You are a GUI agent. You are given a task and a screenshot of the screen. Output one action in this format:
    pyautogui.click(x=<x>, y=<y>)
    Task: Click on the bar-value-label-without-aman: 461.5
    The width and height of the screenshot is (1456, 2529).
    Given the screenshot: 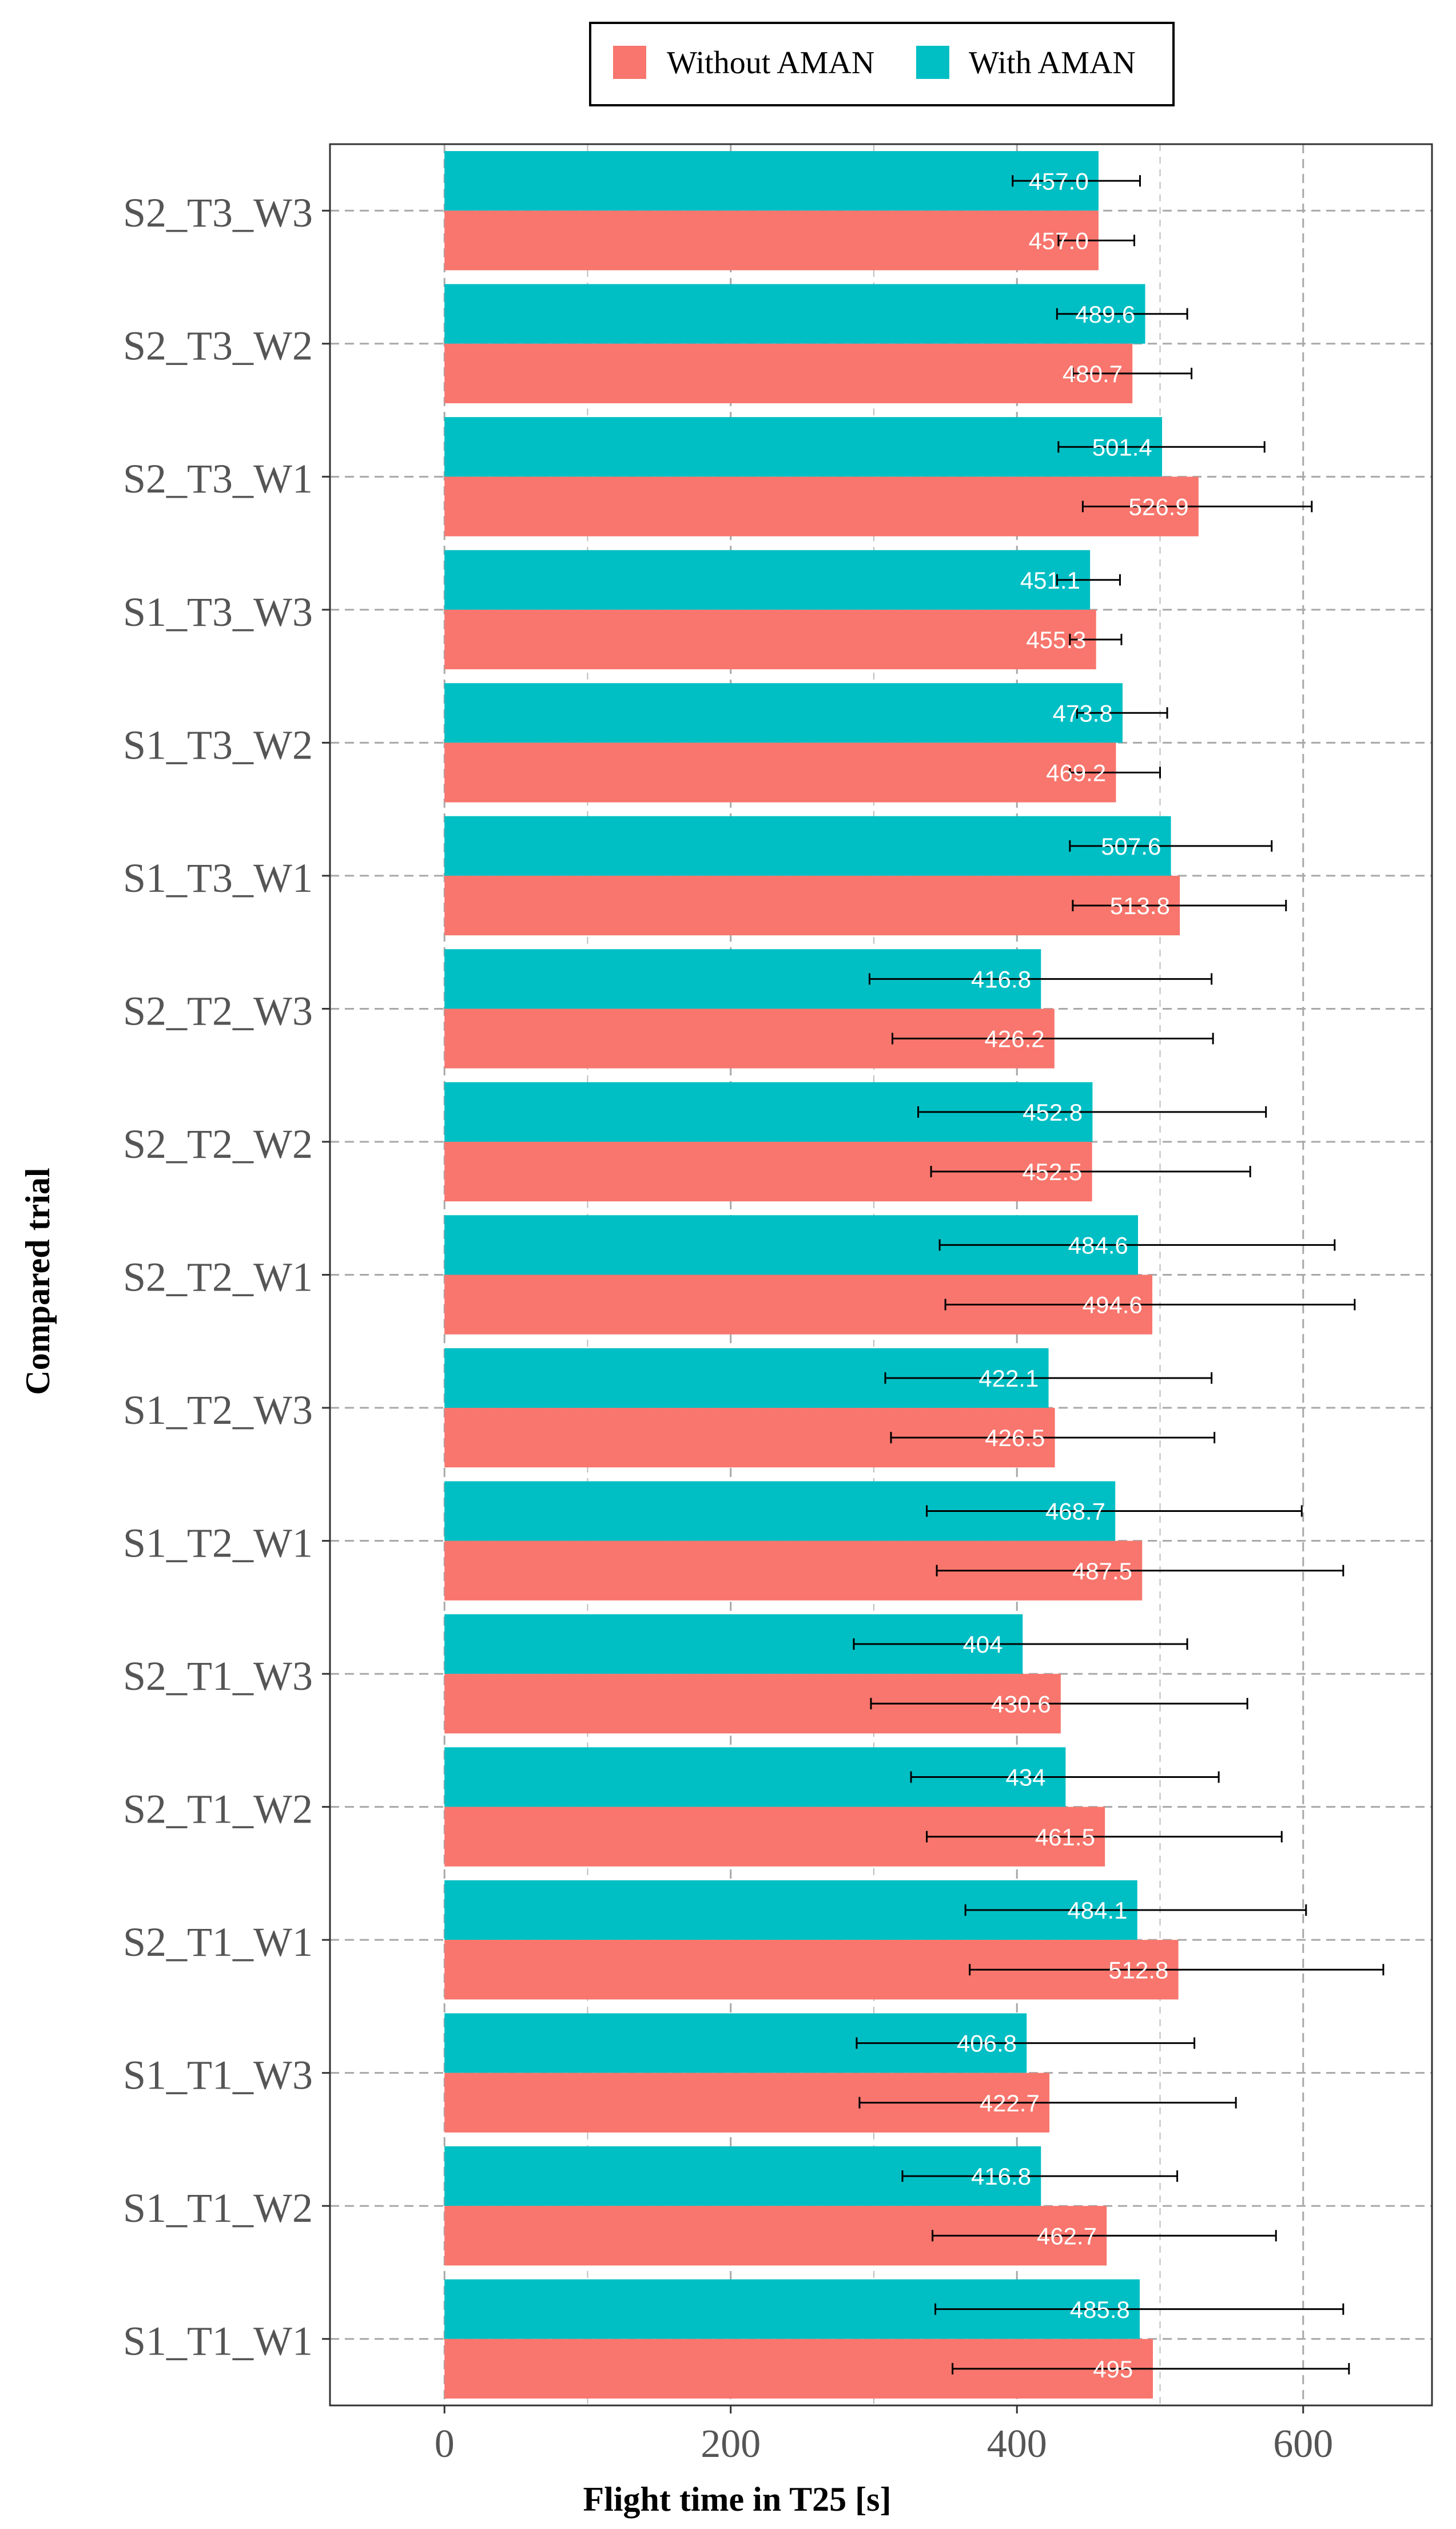 What is the action you would take?
    pyautogui.click(x=1065, y=1837)
    